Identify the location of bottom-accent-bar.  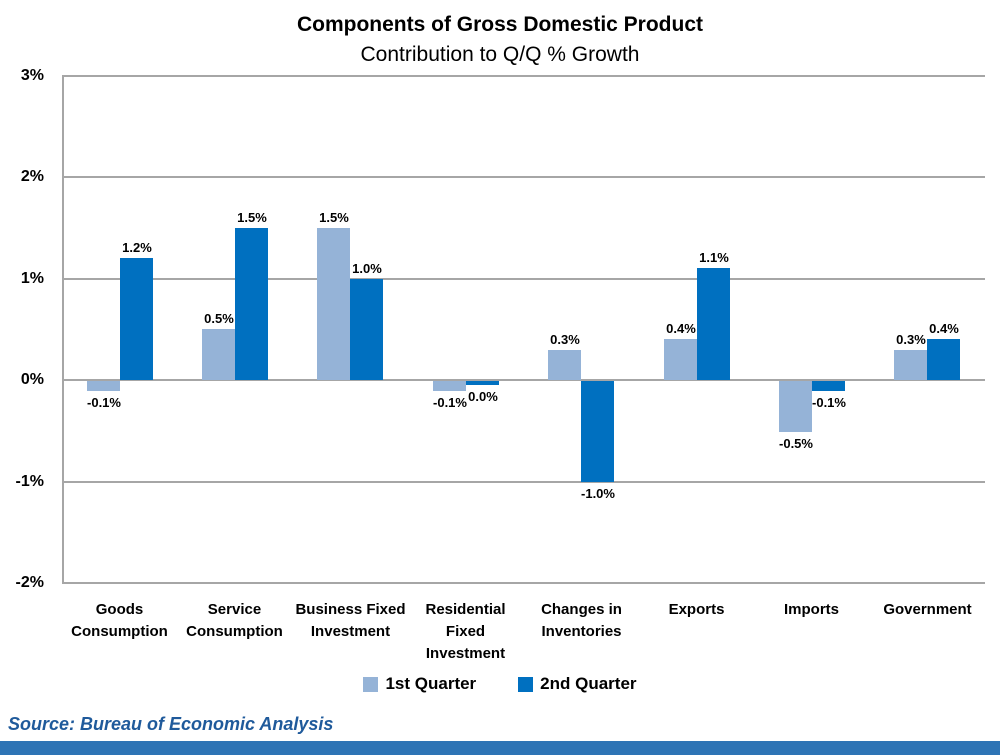
(500, 748).